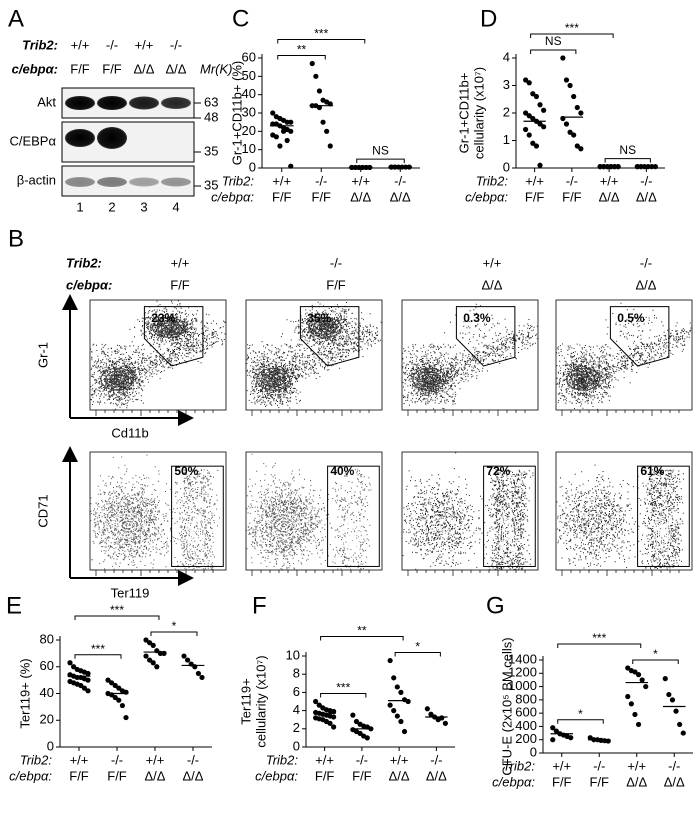 The image size is (700, 830). What do you see at coordinates (47, 638) in the screenshot?
I see `y-tick-label: 80` at bounding box center [47, 638].